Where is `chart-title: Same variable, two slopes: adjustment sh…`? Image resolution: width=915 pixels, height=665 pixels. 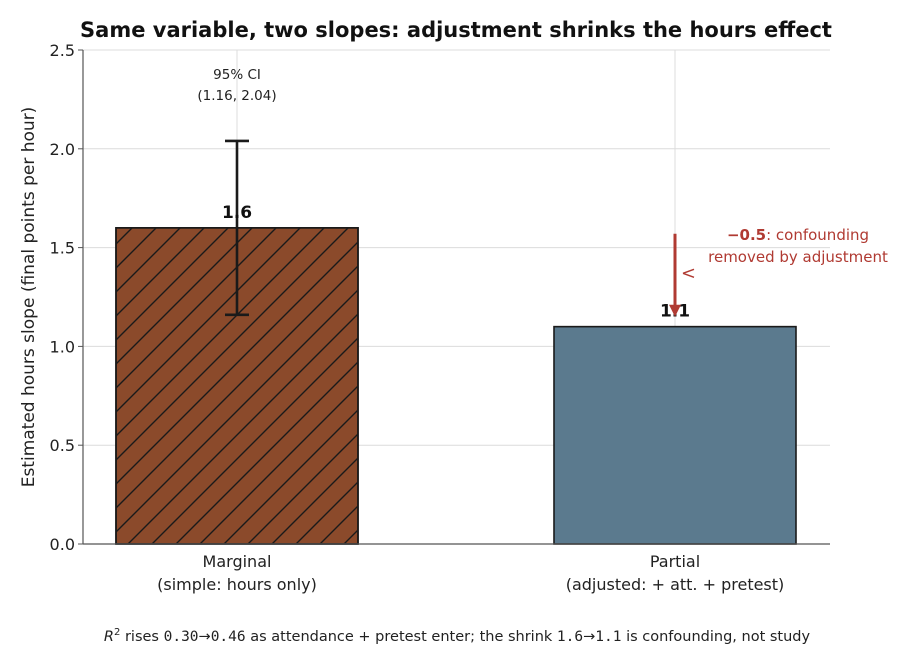
chart-title: Same variable, two slopes: adjustment sh… is located at coordinates (456, 30).